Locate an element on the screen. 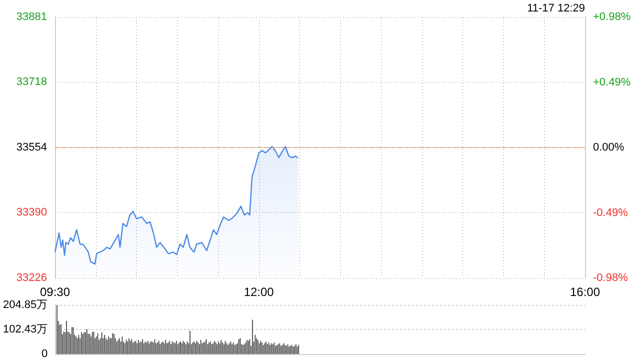  y-tick-label: 33226 is located at coordinates (31, 278).